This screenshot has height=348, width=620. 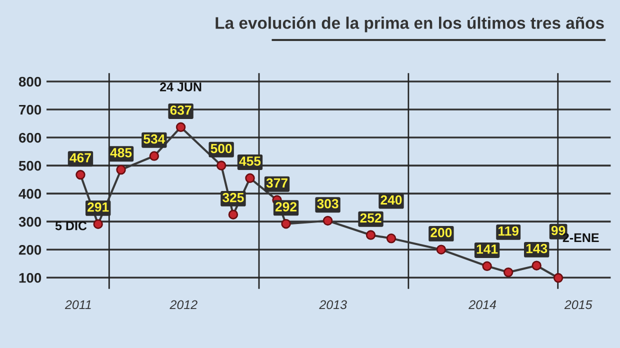 What do you see at coordinates (410, 24) in the screenshot?
I see `chart-title: La evolución de la prima en los últimos tres años` at bounding box center [410, 24].